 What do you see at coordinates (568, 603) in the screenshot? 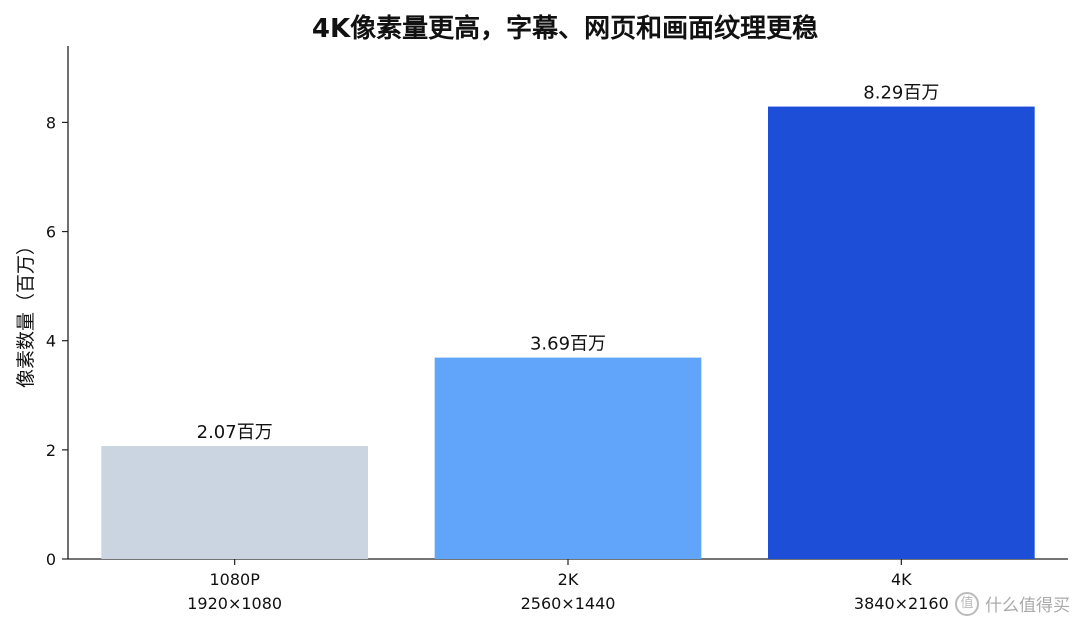
I see `x-tick-sublabel: 2560×1440` at bounding box center [568, 603].